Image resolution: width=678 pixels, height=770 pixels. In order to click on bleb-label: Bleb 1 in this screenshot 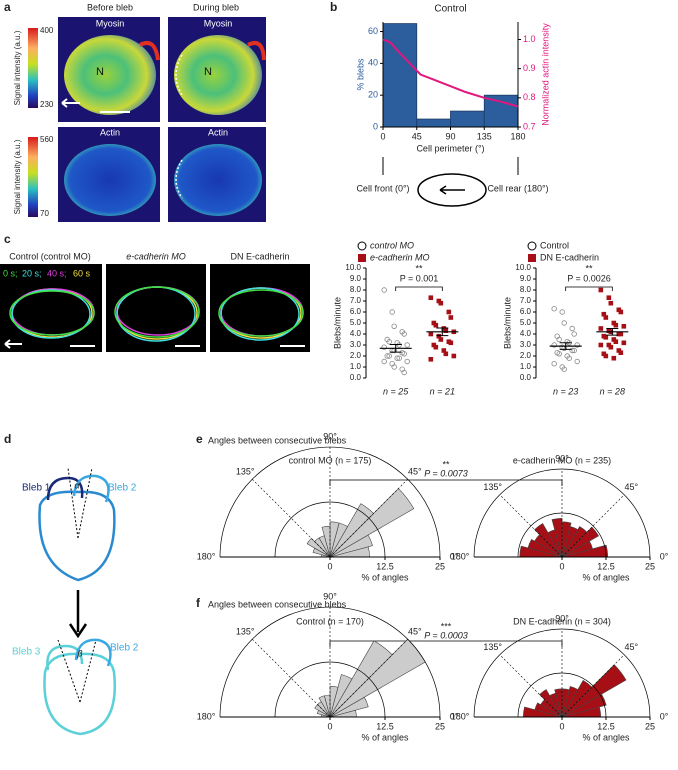, I will do `click(36, 488)`.